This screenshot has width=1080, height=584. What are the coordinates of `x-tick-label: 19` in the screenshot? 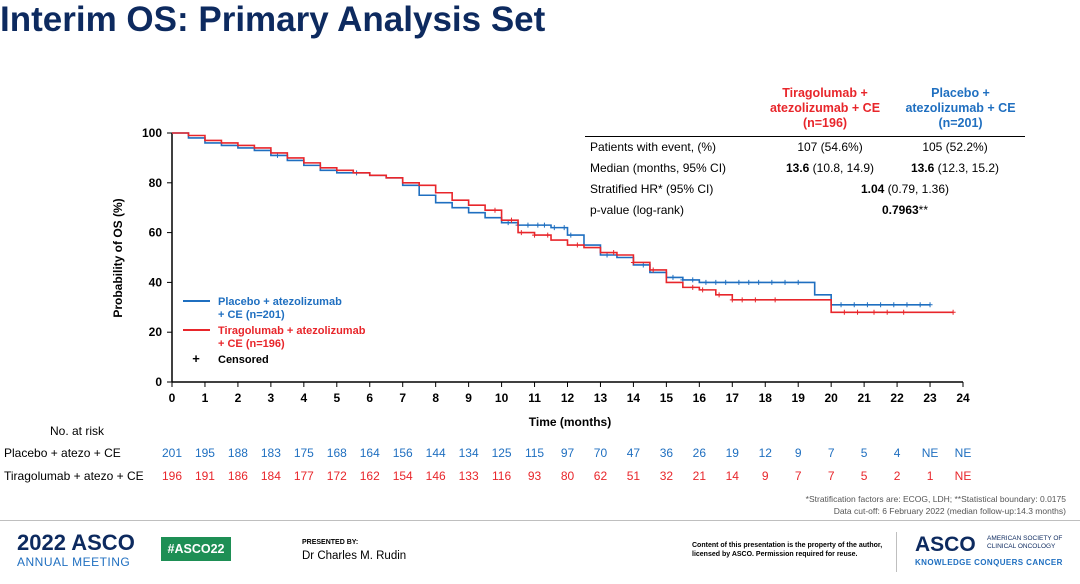 It's located at (799, 398).